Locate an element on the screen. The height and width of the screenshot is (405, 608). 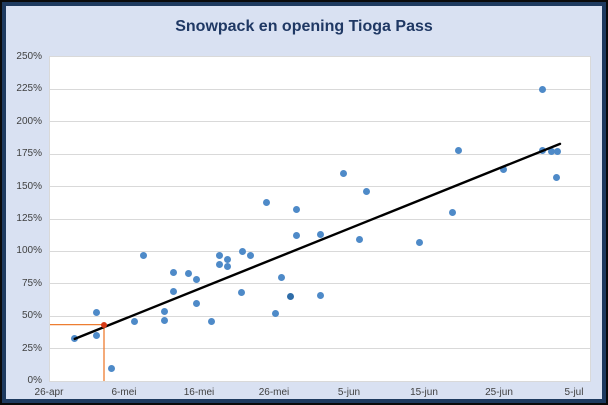
y-axis-tick-label: 25% is located at coordinates (31, 348).